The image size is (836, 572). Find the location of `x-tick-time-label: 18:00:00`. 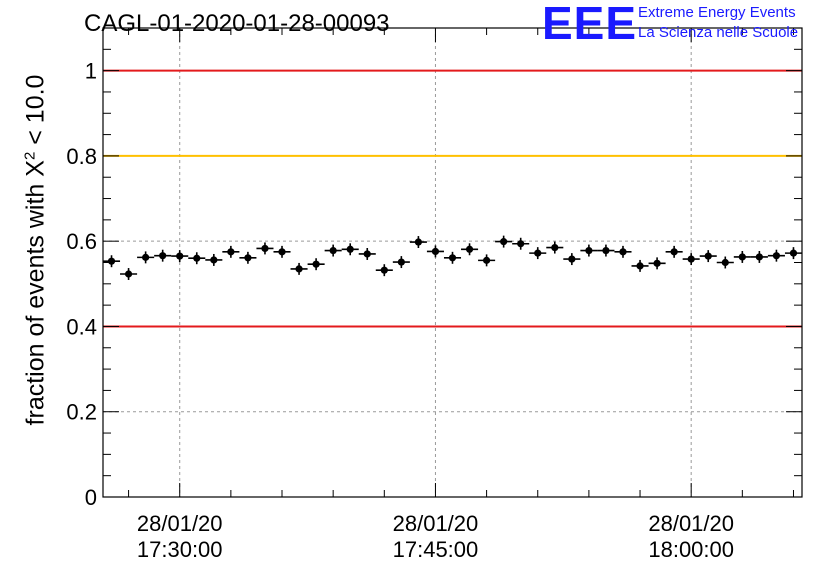

x-tick-time-label: 18:00:00 is located at coordinates (691, 549).